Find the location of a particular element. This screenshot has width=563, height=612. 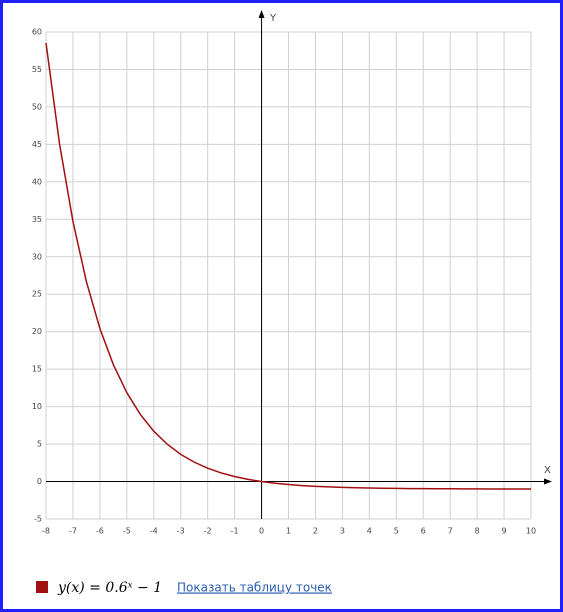

x-tick-label: 6 is located at coordinates (423, 531).